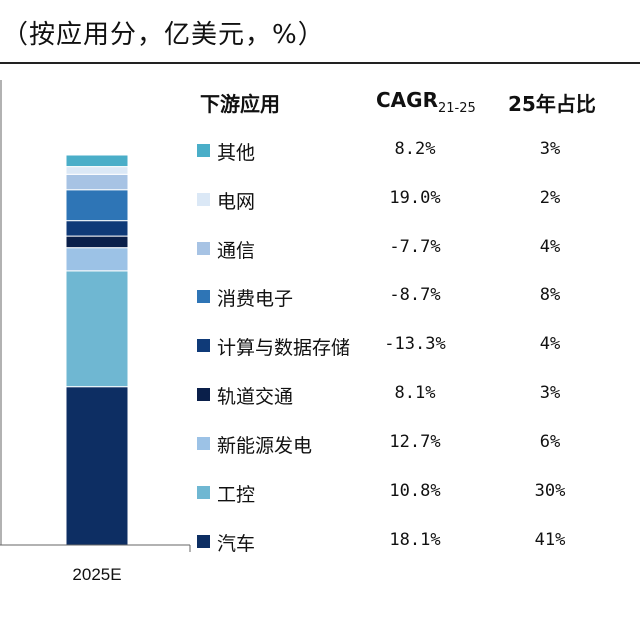 The height and width of the screenshot is (620, 640). What do you see at coordinates (163, 35) in the screenshot?
I see `chart-title: （按应用分，亿美元，%）` at bounding box center [163, 35].